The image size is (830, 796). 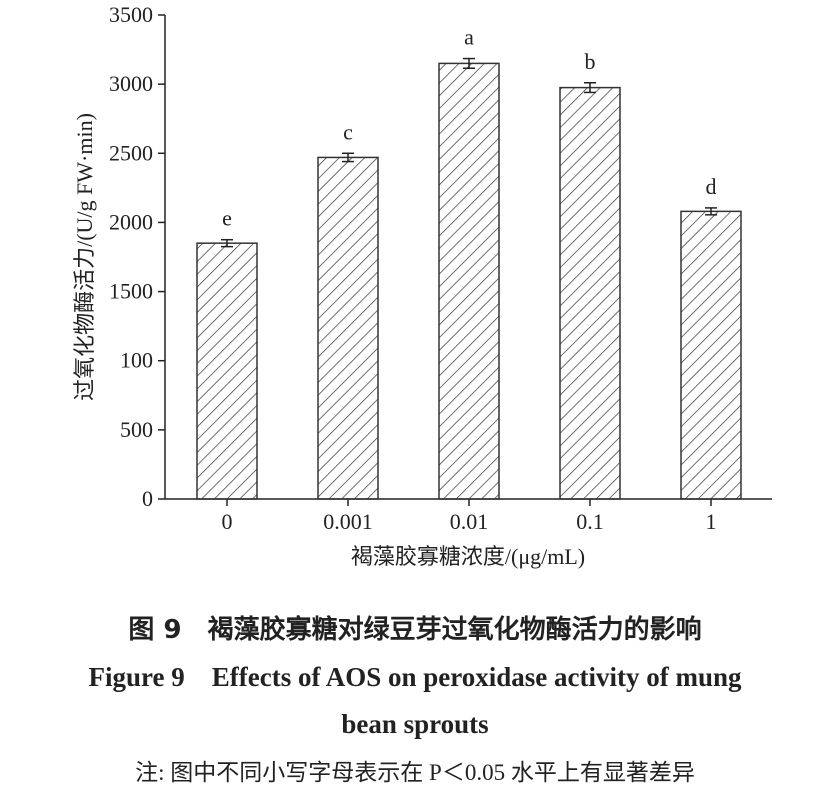 What do you see at coordinates (590, 521) in the screenshot?
I see `x-tick-label: 0.1` at bounding box center [590, 521].